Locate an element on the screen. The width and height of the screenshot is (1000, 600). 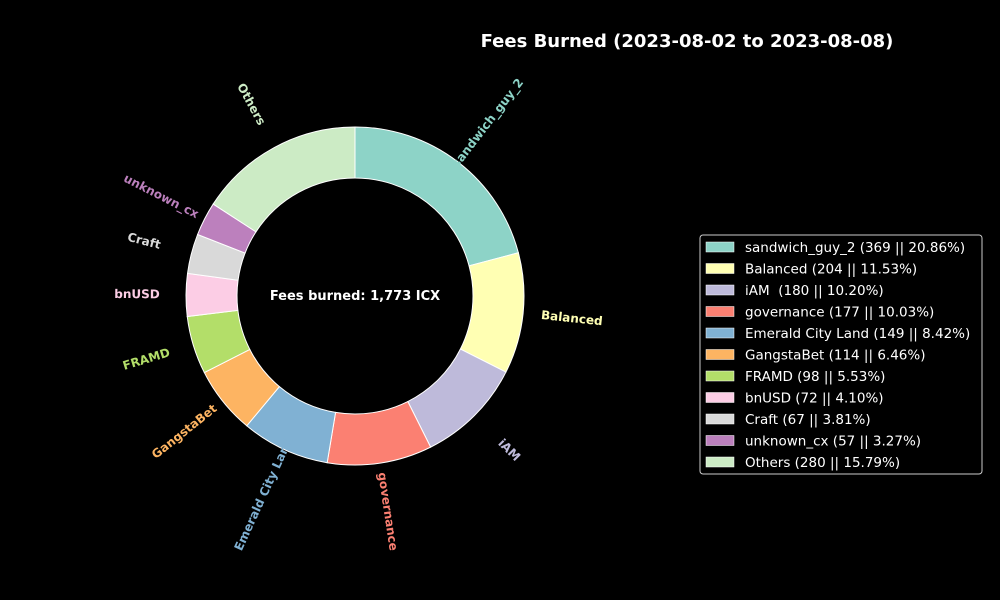
legend-label-framd: FRAMD (98 || 5.53%) is located at coordinates (815, 377).